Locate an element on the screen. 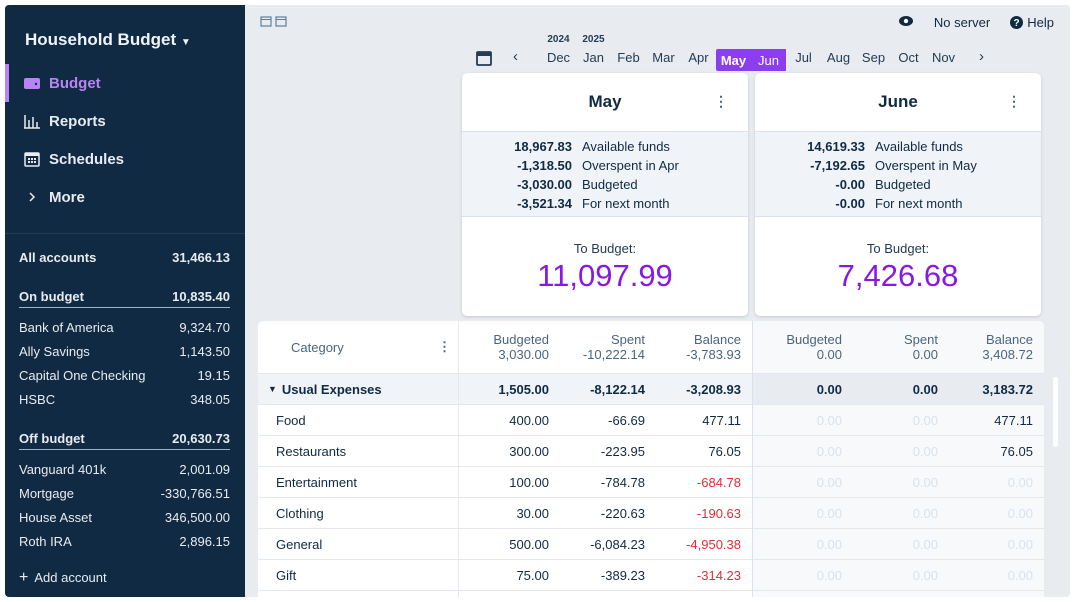 The image size is (1073, 602). category-name: General is located at coordinates (299, 544).